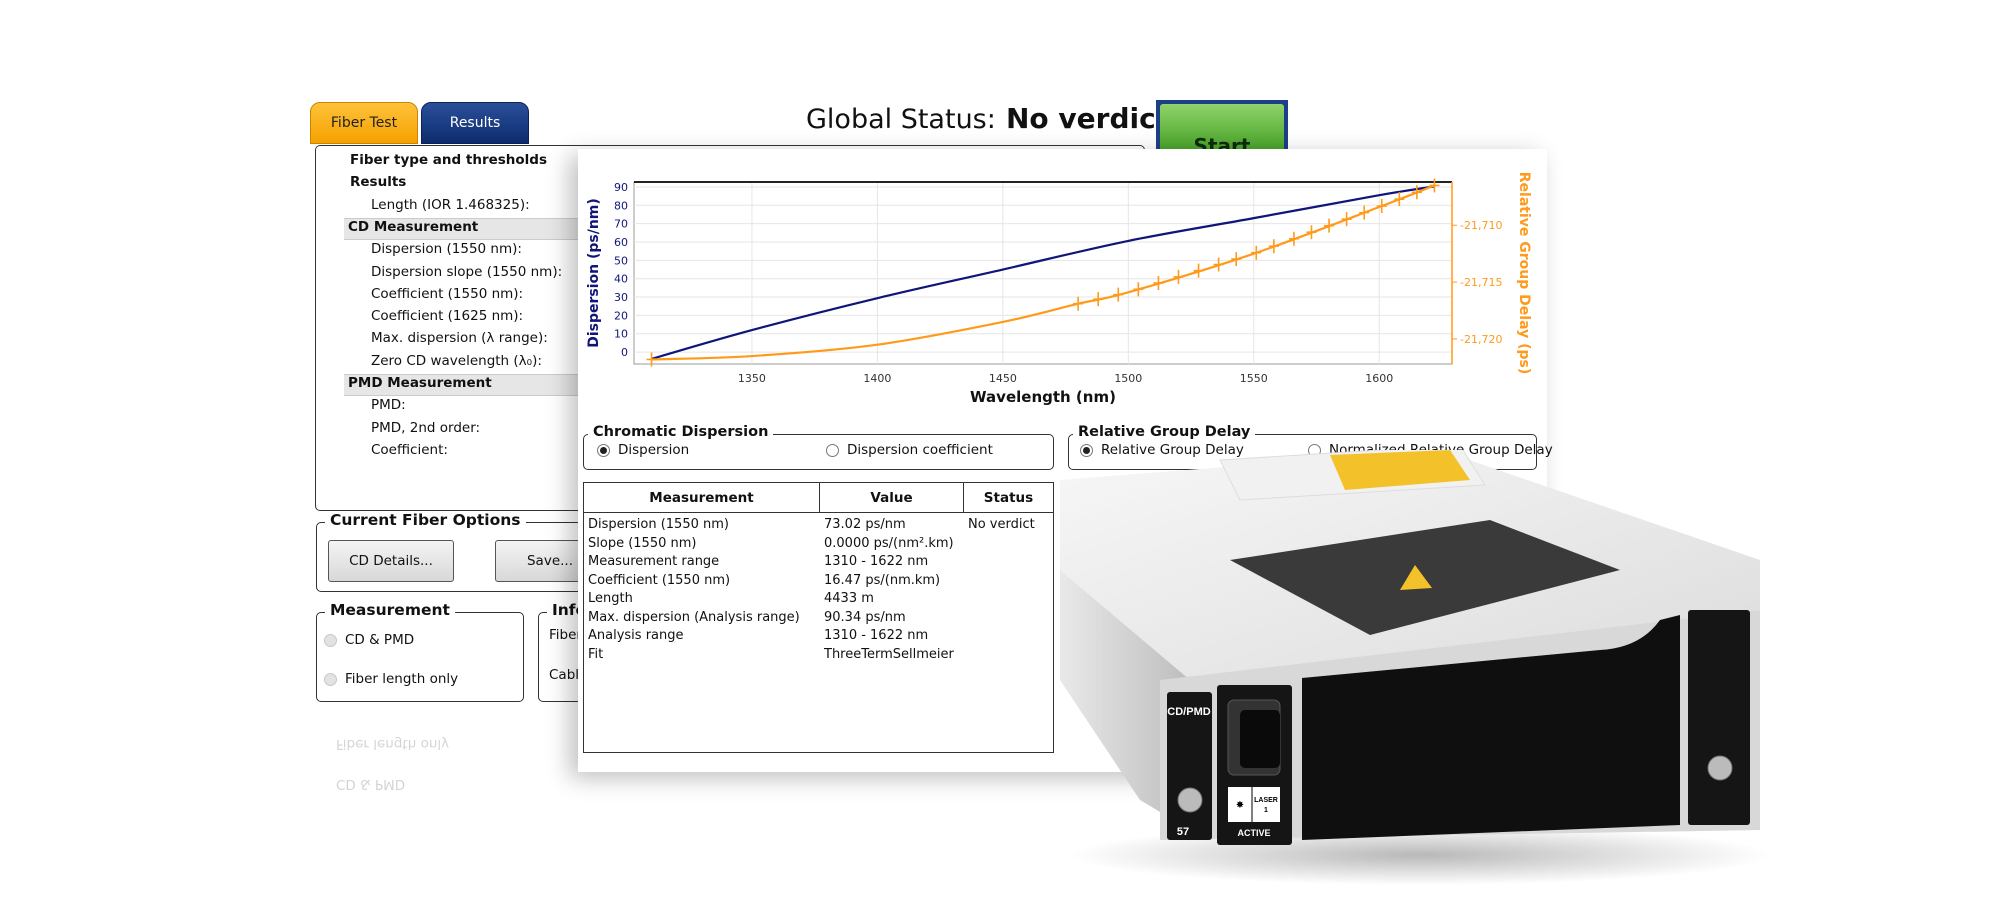  I want to click on group-delay-line, so click(1043, 272).